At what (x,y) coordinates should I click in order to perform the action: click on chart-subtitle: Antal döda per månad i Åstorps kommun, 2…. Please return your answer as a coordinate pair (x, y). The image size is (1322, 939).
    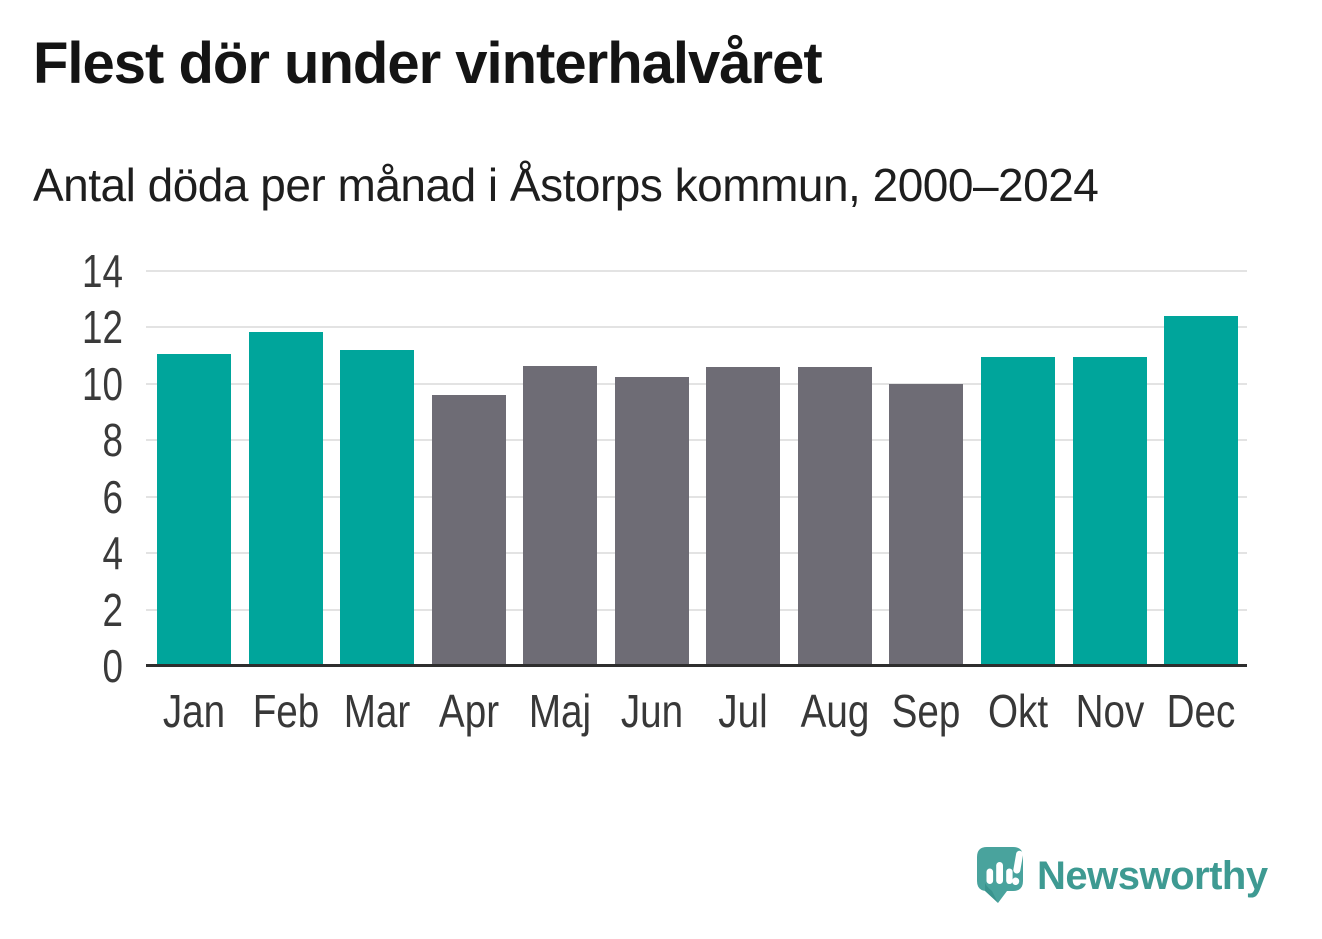
    Looking at the image, I should click on (566, 185).